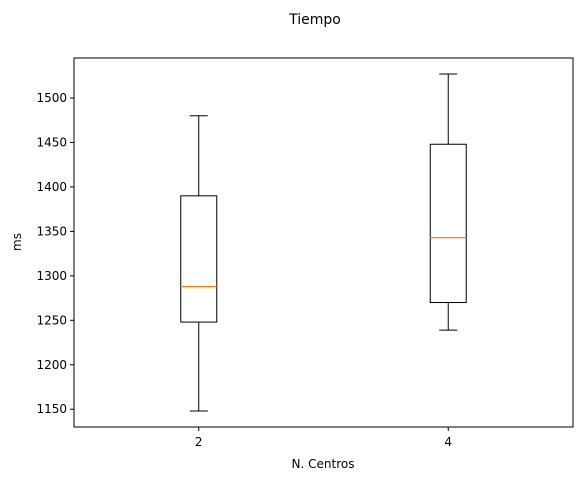 Image resolution: width=584 pixels, height=480 pixels. Describe the element at coordinates (51, 98) in the screenshot. I see `y-tick-label-1500: 1500` at that location.